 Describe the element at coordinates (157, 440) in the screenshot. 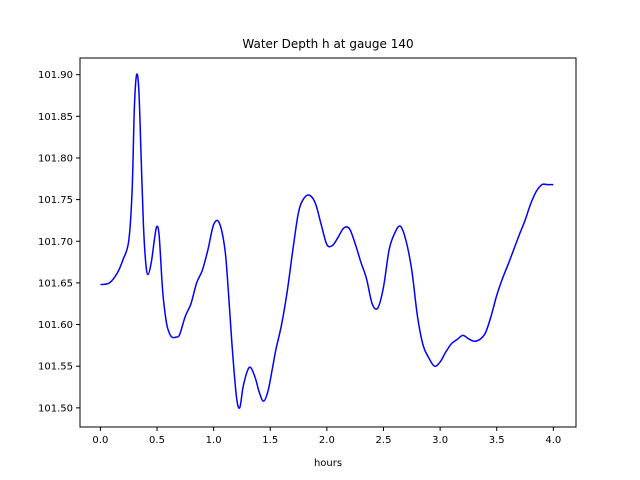

I see `x-tick-label: 0.5` at that location.